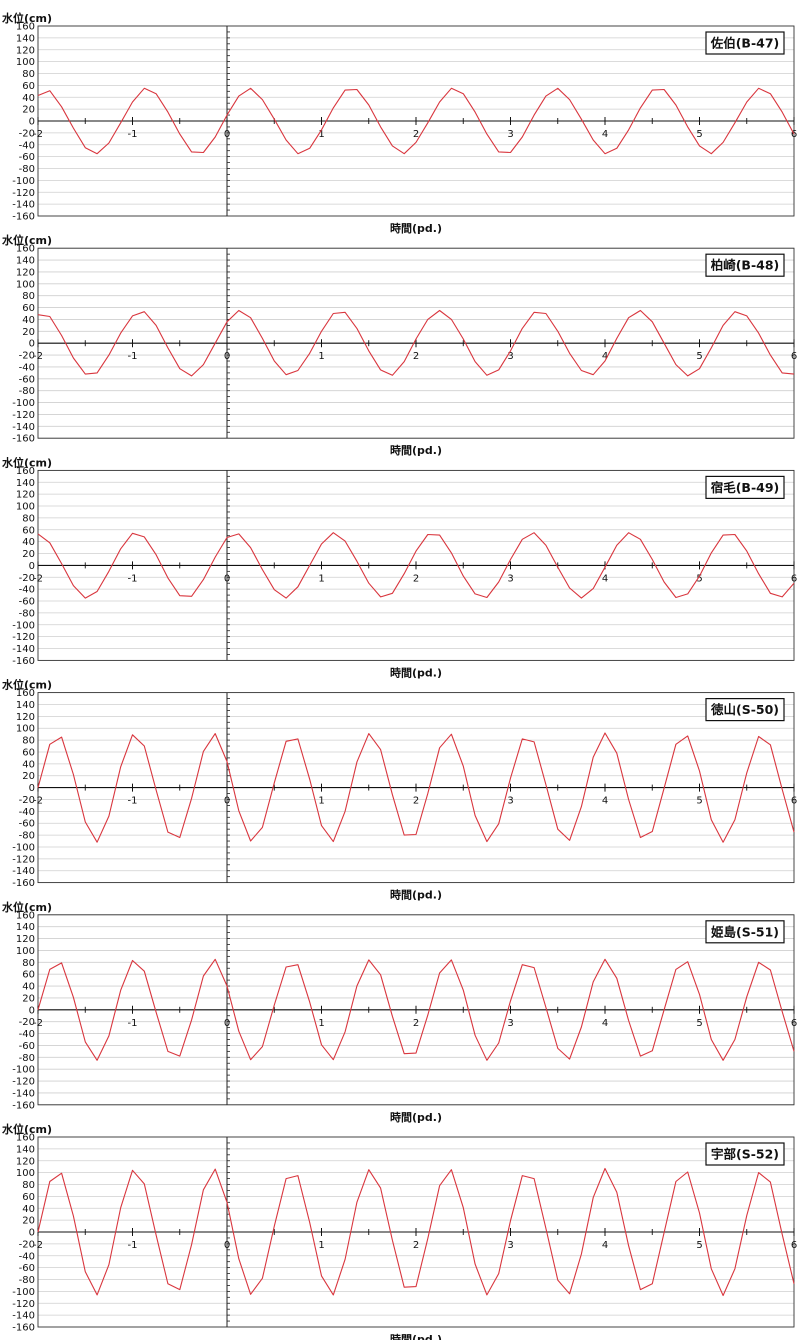  Describe the element at coordinates (25, 1138) in the screenshot. I see `y-tick-label: 160` at that location.